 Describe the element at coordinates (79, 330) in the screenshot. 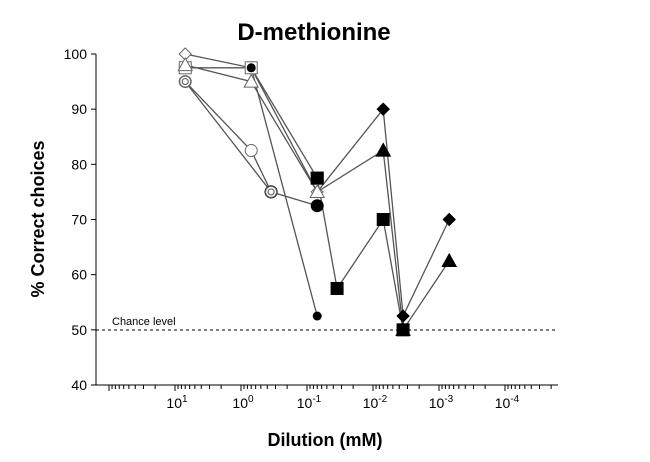

I see `y-tick-label: 50` at that location.